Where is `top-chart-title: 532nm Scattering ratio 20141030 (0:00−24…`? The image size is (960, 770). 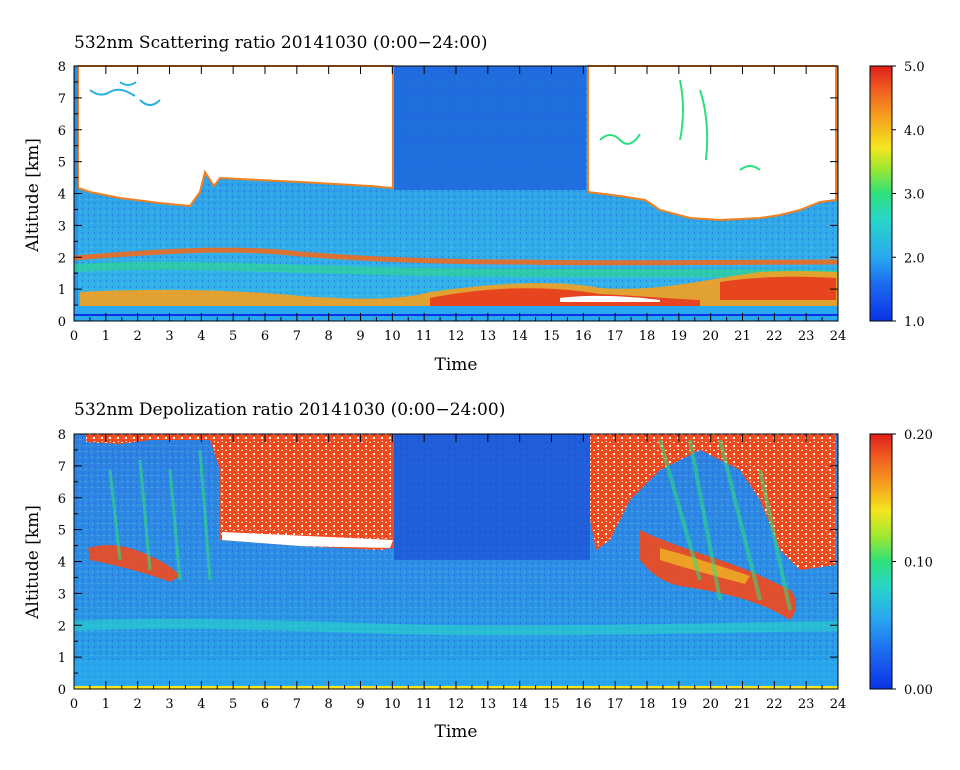
top-chart-title: 532nm Scattering ratio 20141030 (0:00−24… is located at coordinates (281, 43).